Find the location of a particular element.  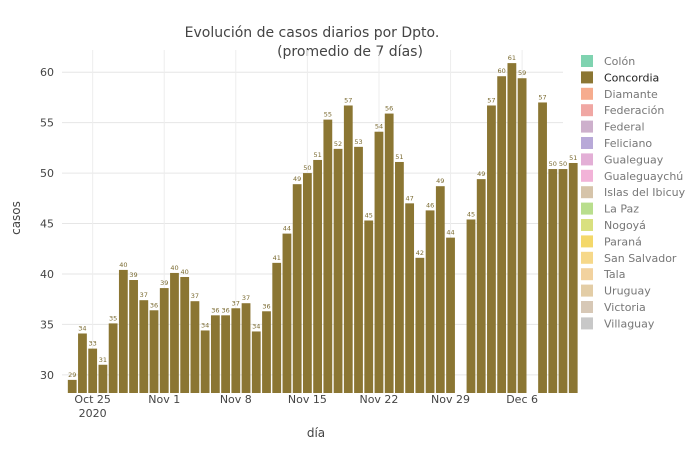

legend-label: Feliciano is located at coordinates (628, 143).